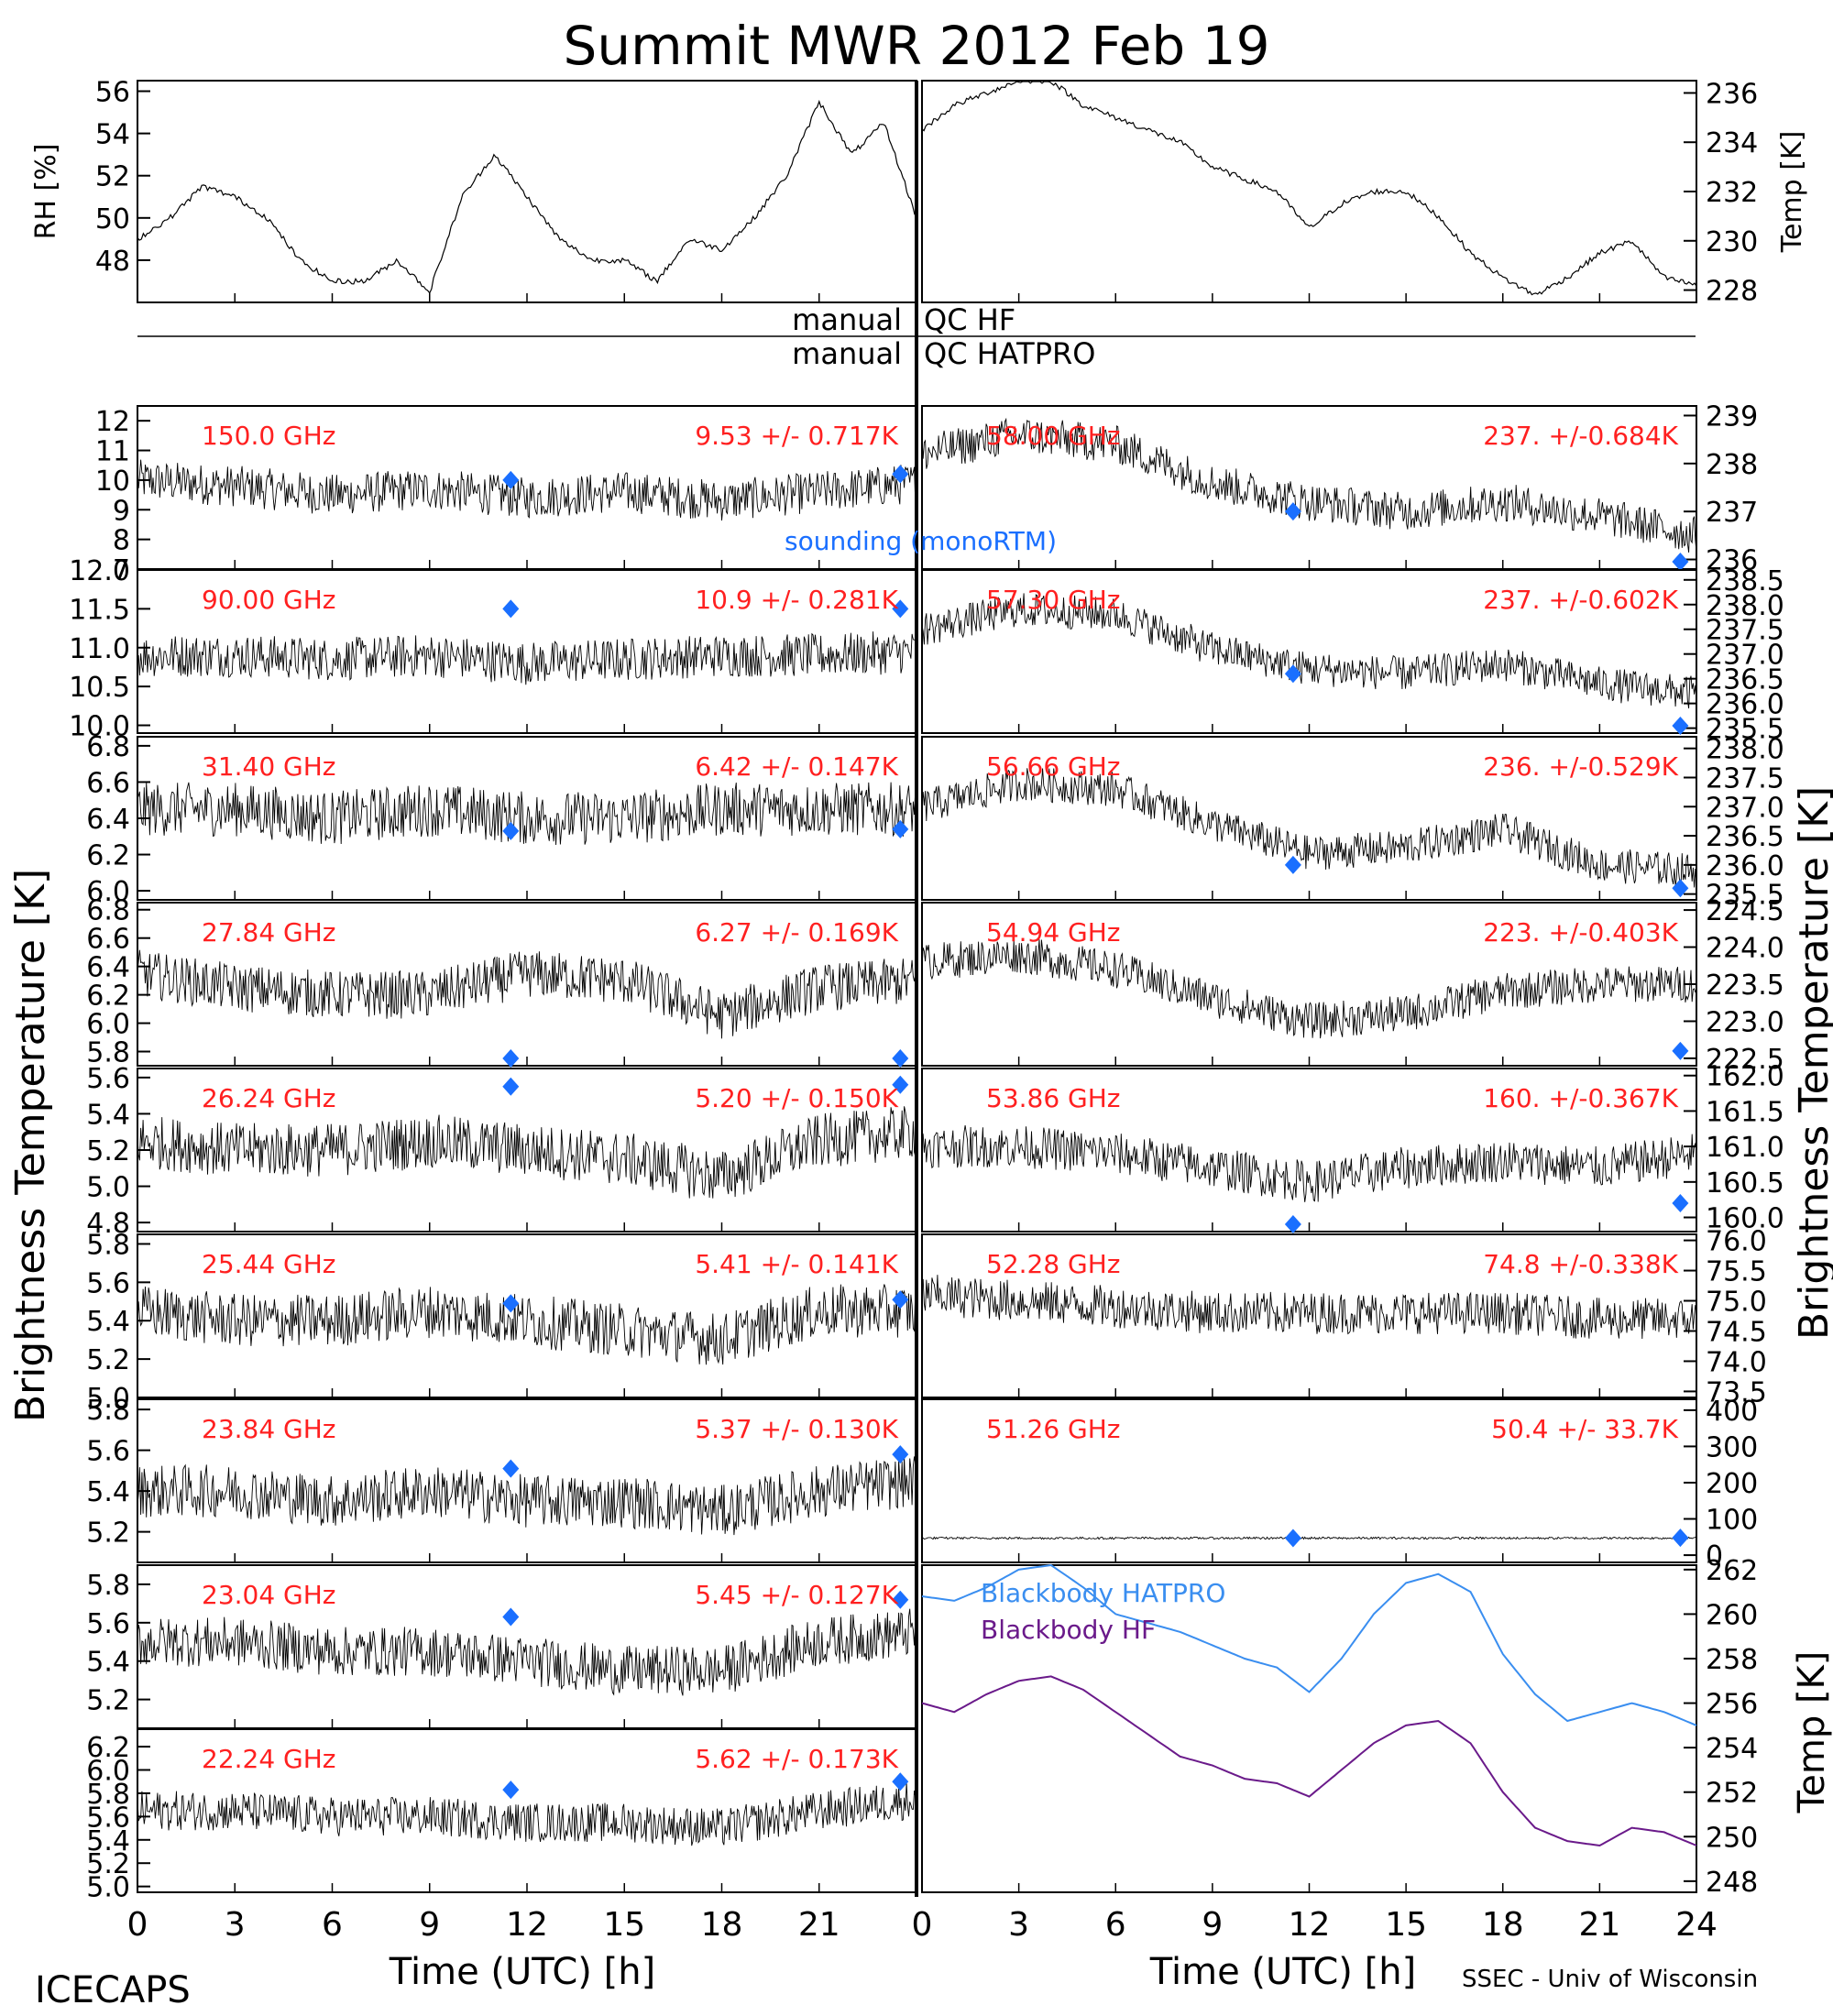  What do you see at coordinates (1732, 193) in the screenshot?
I see `temp-ytick-label: 232` at bounding box center [1732, 193].